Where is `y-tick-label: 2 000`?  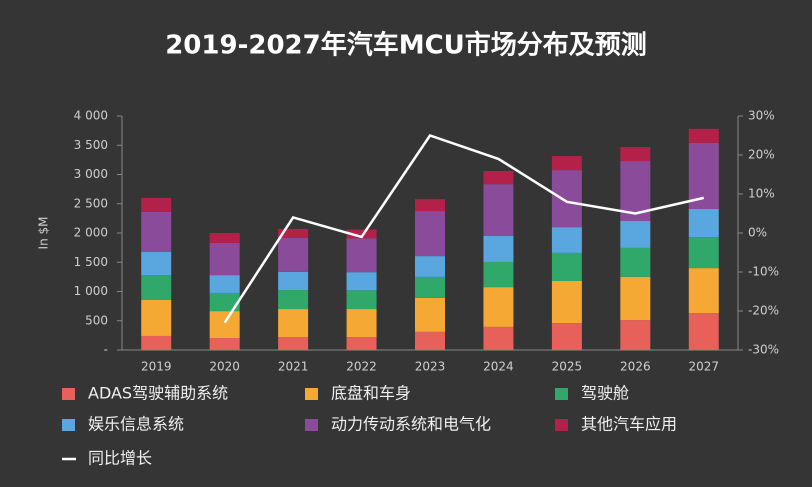 y-tick-label: 2 000 is located at coordinates (91, 233).